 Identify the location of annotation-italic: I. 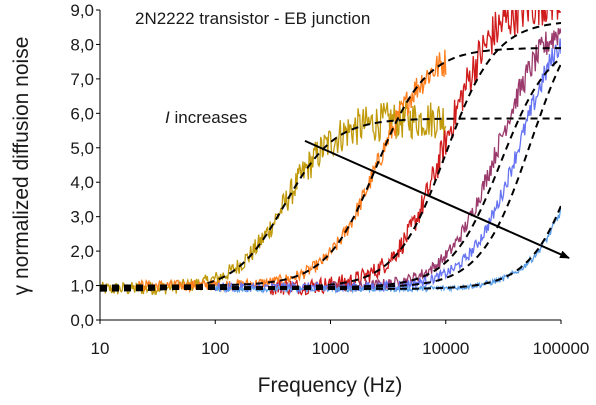
(167, 117).